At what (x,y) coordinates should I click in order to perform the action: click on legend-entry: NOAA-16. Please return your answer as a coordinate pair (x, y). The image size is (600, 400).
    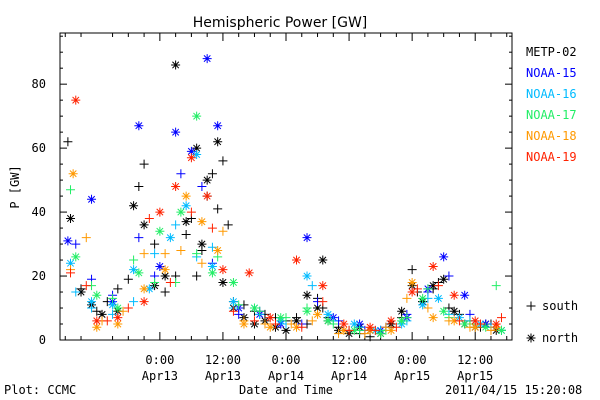
    Looking at the image, I should click on (551, 94).